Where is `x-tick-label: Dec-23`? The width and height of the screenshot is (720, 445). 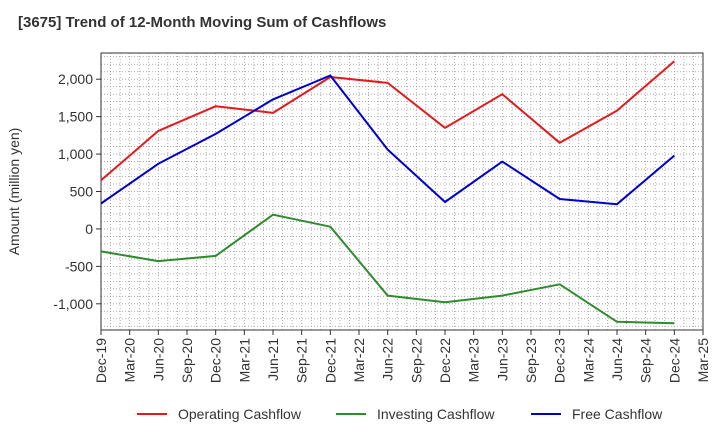 x-tick-label: Dec-23 is located at coordinates (560, 360).